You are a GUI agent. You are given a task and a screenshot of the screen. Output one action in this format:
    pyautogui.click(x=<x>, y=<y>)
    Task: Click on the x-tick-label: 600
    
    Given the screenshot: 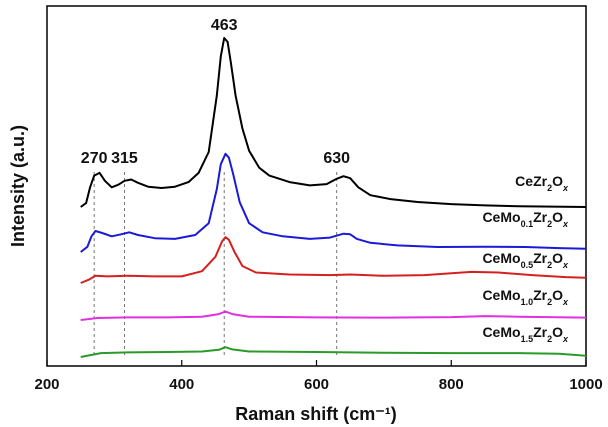 What is the action you would take?
    pyautogui.click(x=316, y=384)
    